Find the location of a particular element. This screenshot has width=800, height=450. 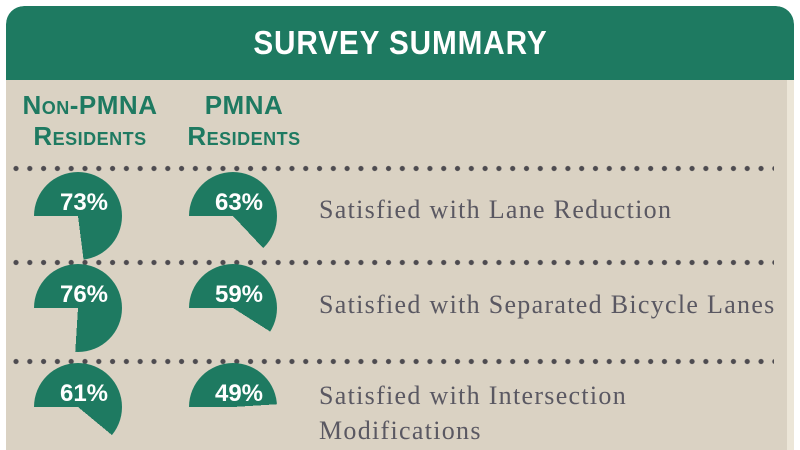

pie-pmna-bicycle-lanes: 59% is located at coordinates (233, 308).